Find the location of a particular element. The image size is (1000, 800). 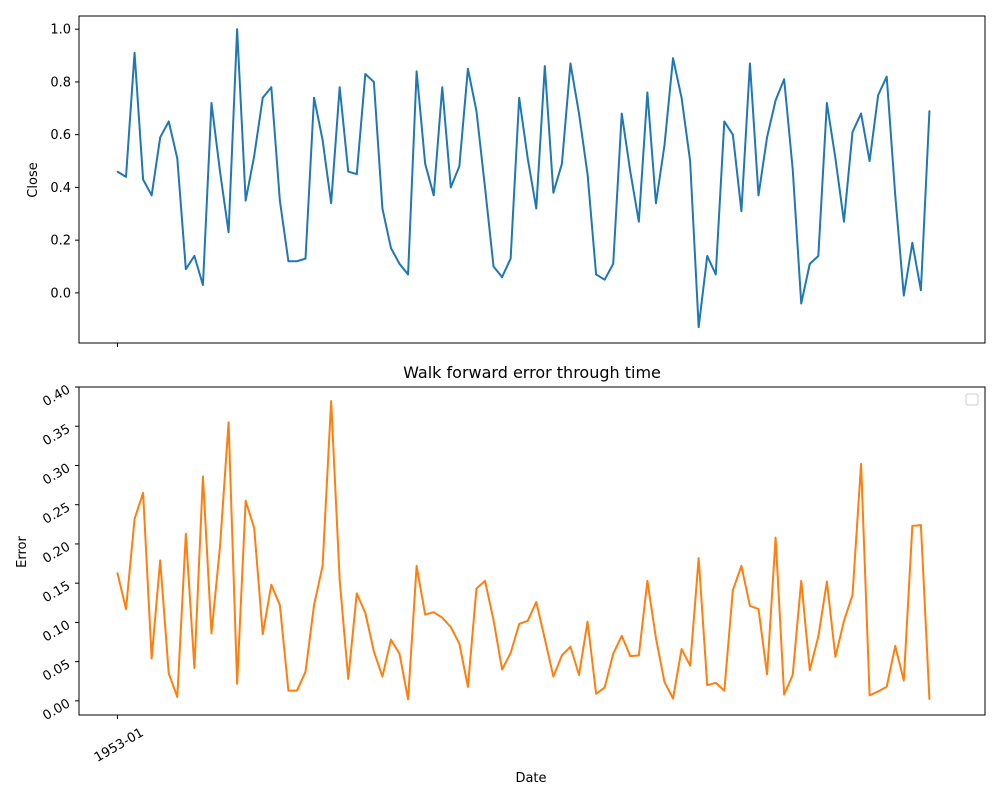

y-tick-label: 0.35 is located at coordinates (56, 435).